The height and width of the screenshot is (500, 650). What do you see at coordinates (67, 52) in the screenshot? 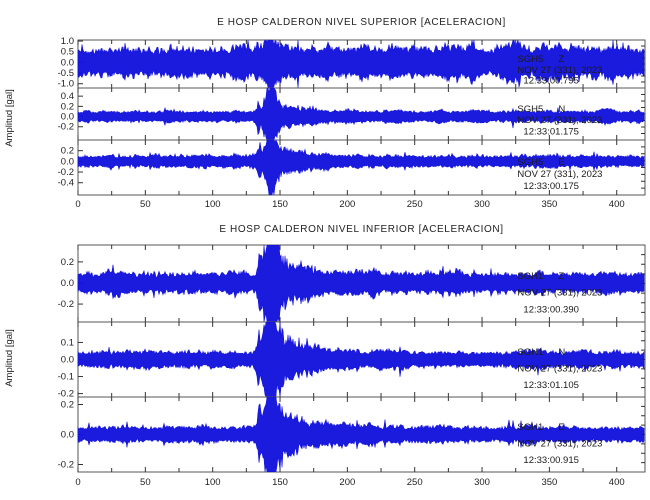
I see `y-tick-label: 0.5` at bounding box center [67, 52].